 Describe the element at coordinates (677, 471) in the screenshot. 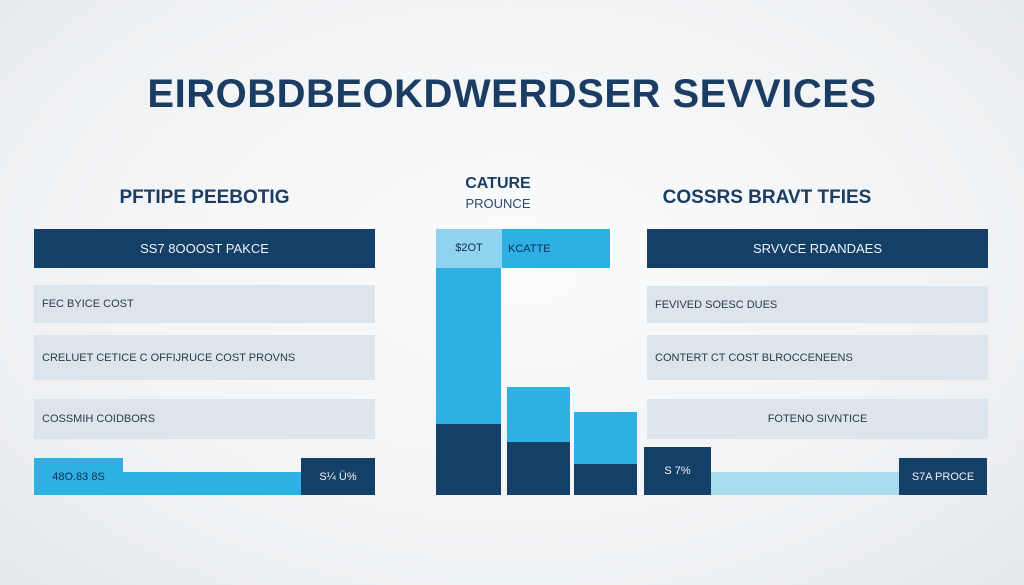

I see `center-bottom-chip: S 7%` at that location.